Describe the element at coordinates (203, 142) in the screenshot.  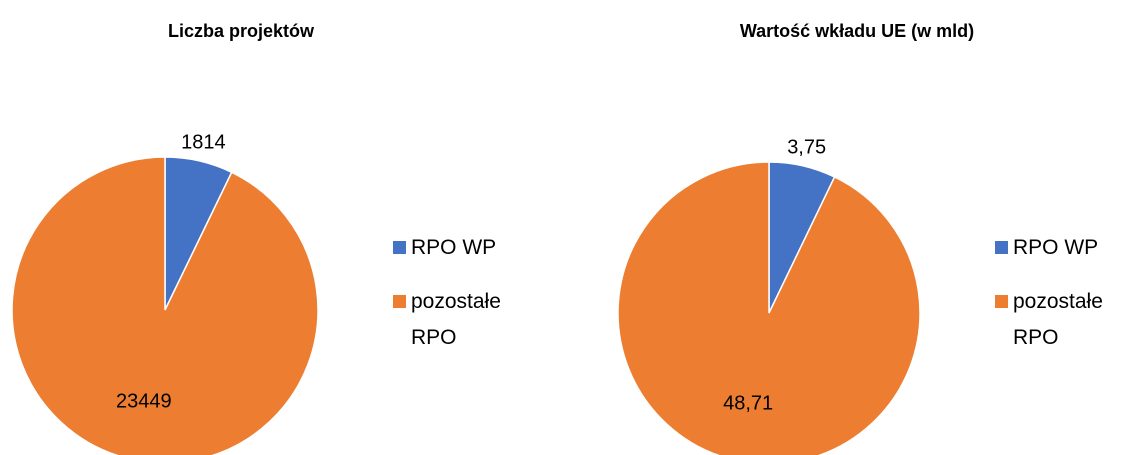
I see `data-label: 1814` at that location.